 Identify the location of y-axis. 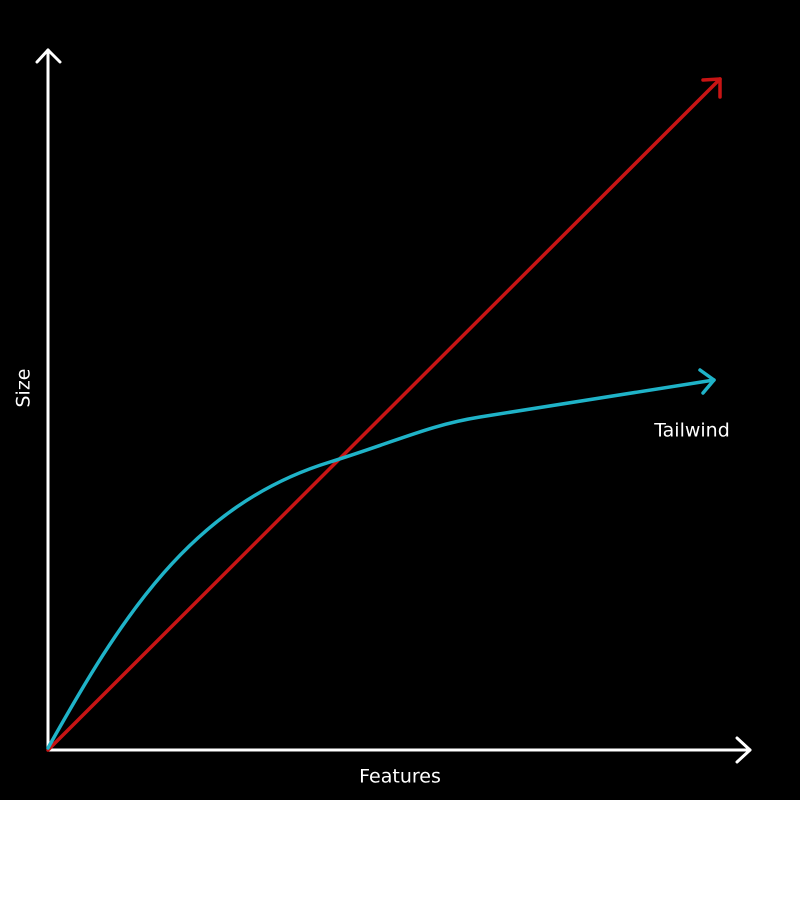
(48, 400).